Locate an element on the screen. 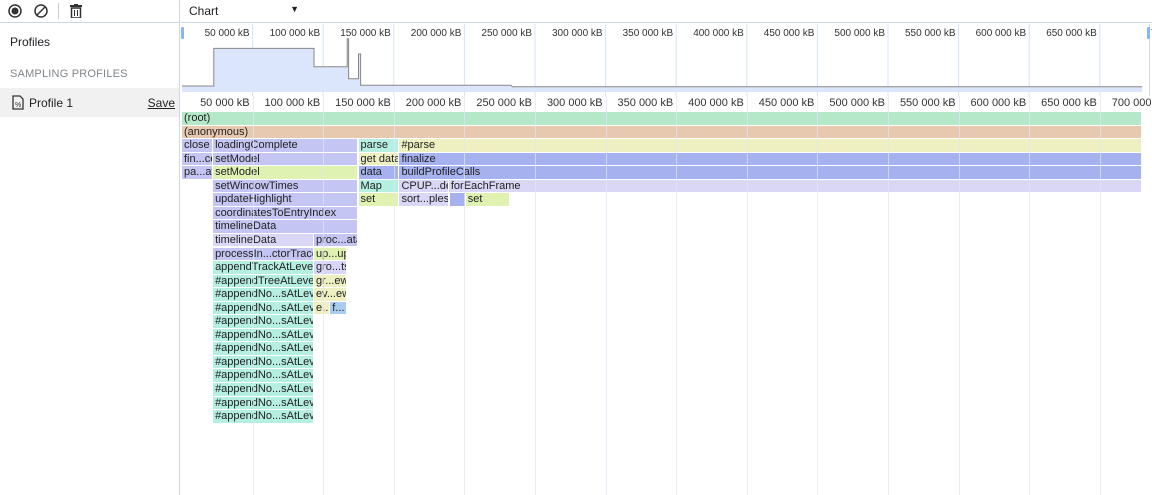  flame-frame: pa...at is located at coordinates (197, 172).